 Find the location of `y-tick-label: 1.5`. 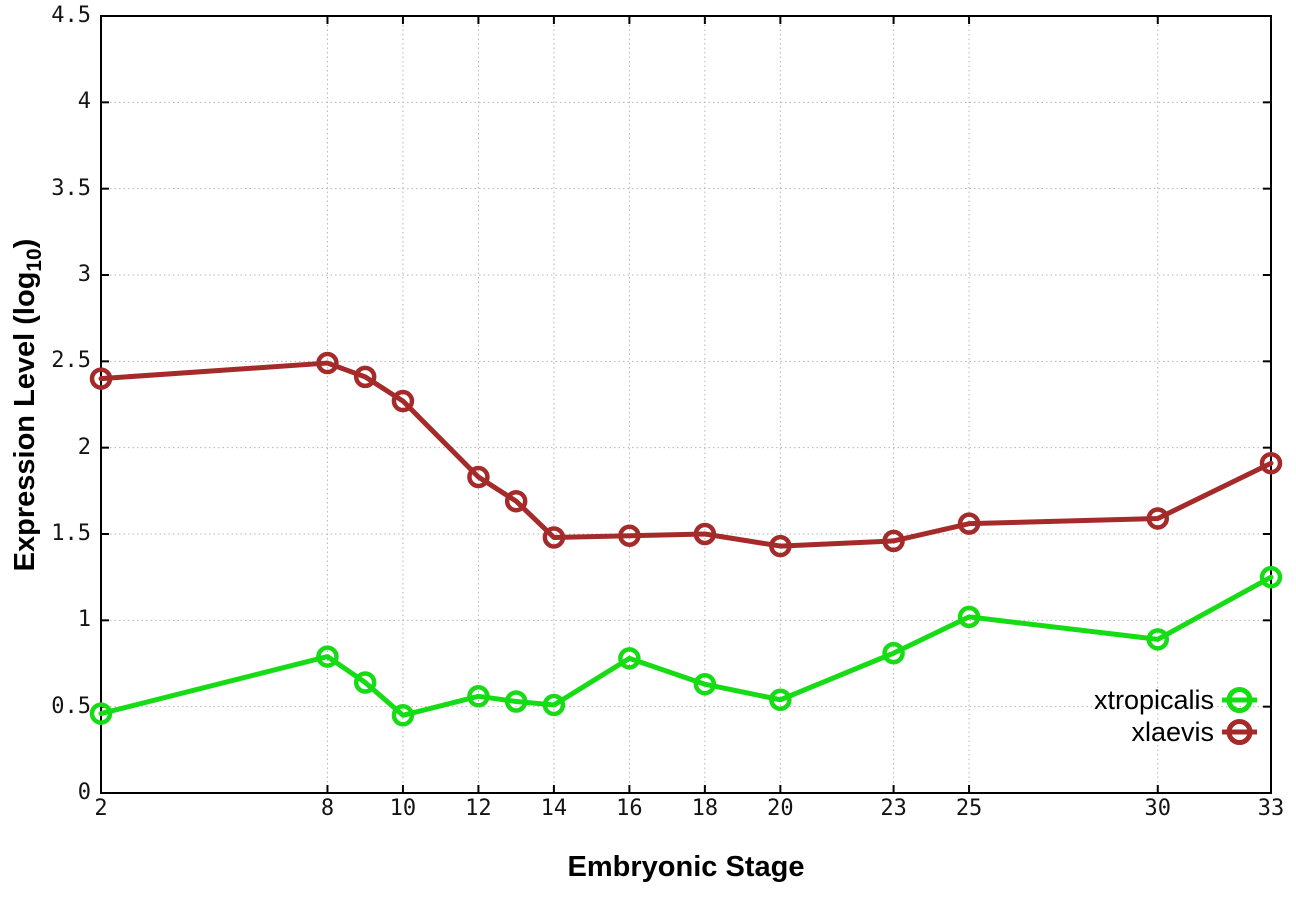

y-tick-label: 1.5 is located at coordinates (71, 533).